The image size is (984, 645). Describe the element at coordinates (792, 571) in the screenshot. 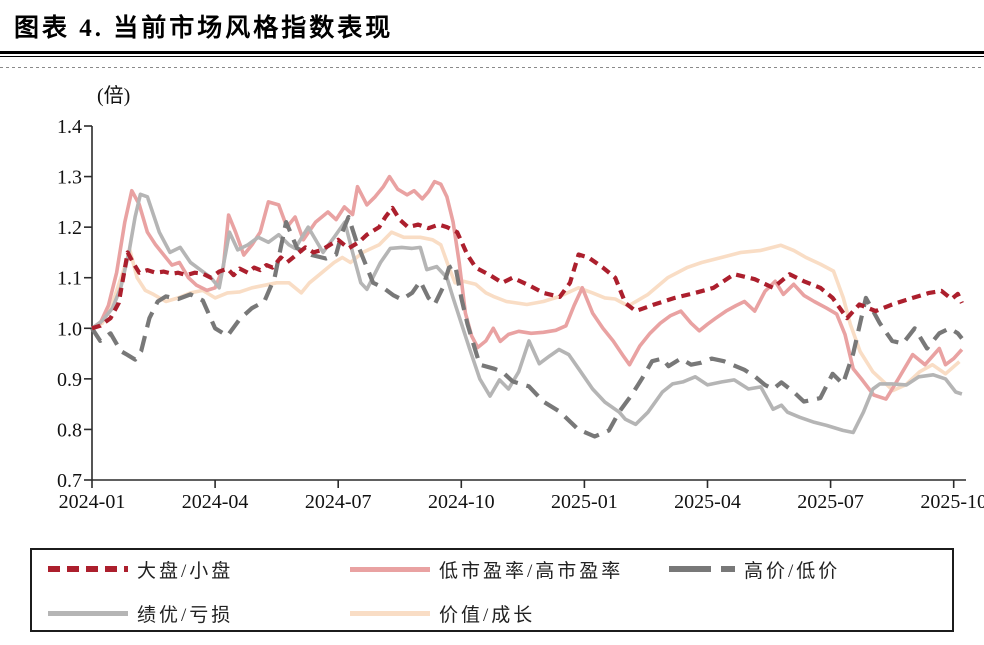

I see `legend-label: 高价/低价` at that location.